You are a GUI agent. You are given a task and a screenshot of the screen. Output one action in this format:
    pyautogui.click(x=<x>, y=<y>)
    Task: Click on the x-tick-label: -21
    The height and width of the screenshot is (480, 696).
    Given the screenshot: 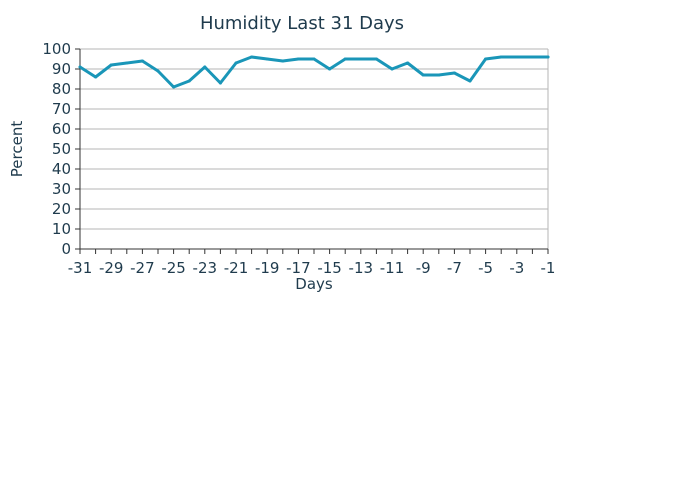 What is the action you would take?
    pyautogui.click(x=236, y=268)
    